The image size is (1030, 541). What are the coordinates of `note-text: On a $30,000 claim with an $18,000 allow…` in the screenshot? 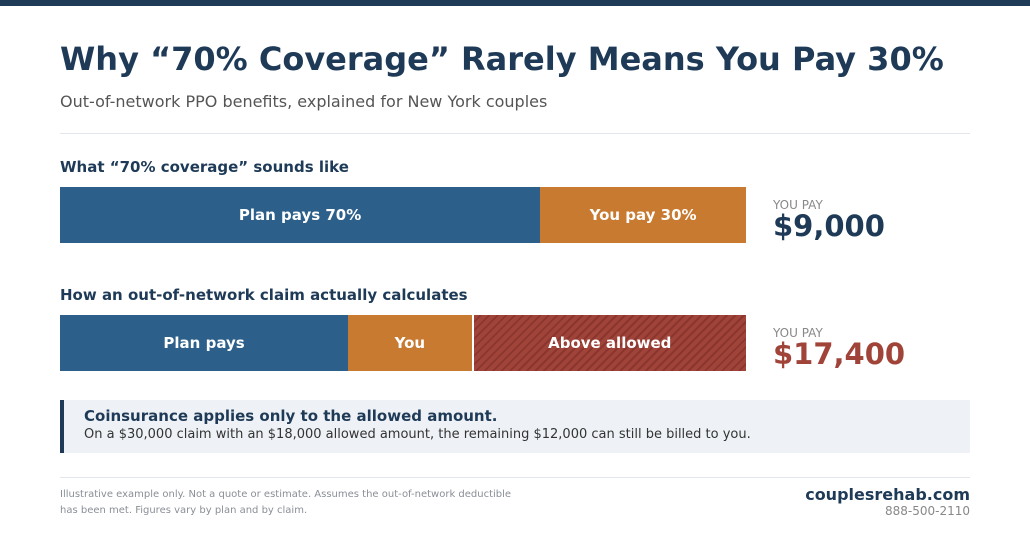 It's located at (417, 434).